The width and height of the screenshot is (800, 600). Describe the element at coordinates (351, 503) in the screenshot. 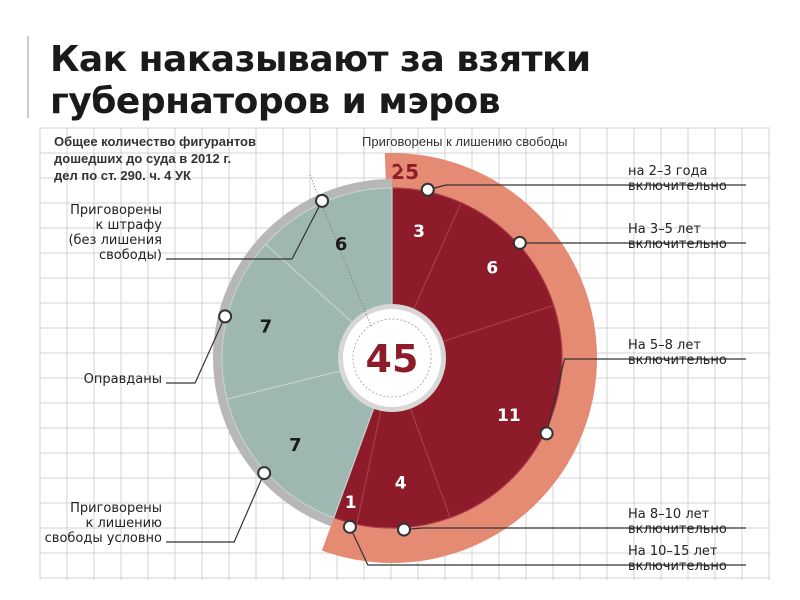

I see `slice-value-4: 1` at that location.